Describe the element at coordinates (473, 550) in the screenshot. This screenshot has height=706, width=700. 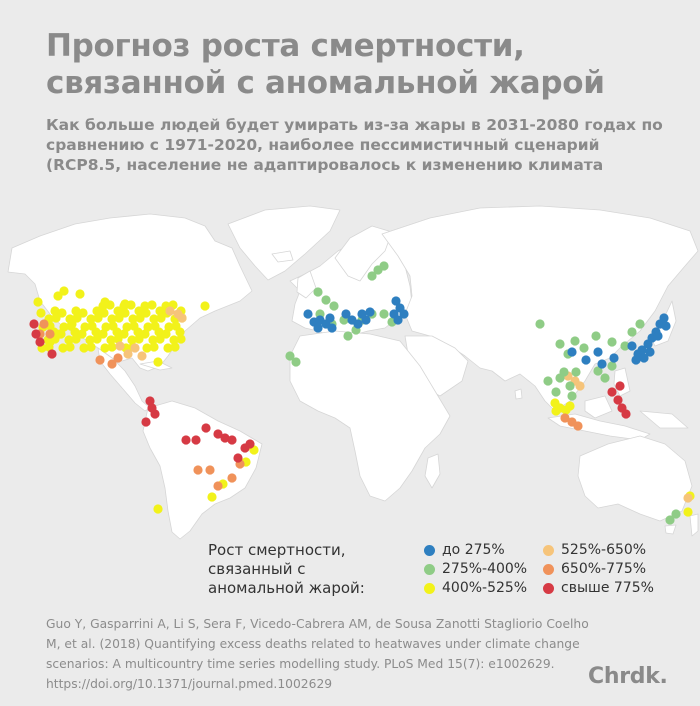
I see `legend-label-1: до 275%` at that location.